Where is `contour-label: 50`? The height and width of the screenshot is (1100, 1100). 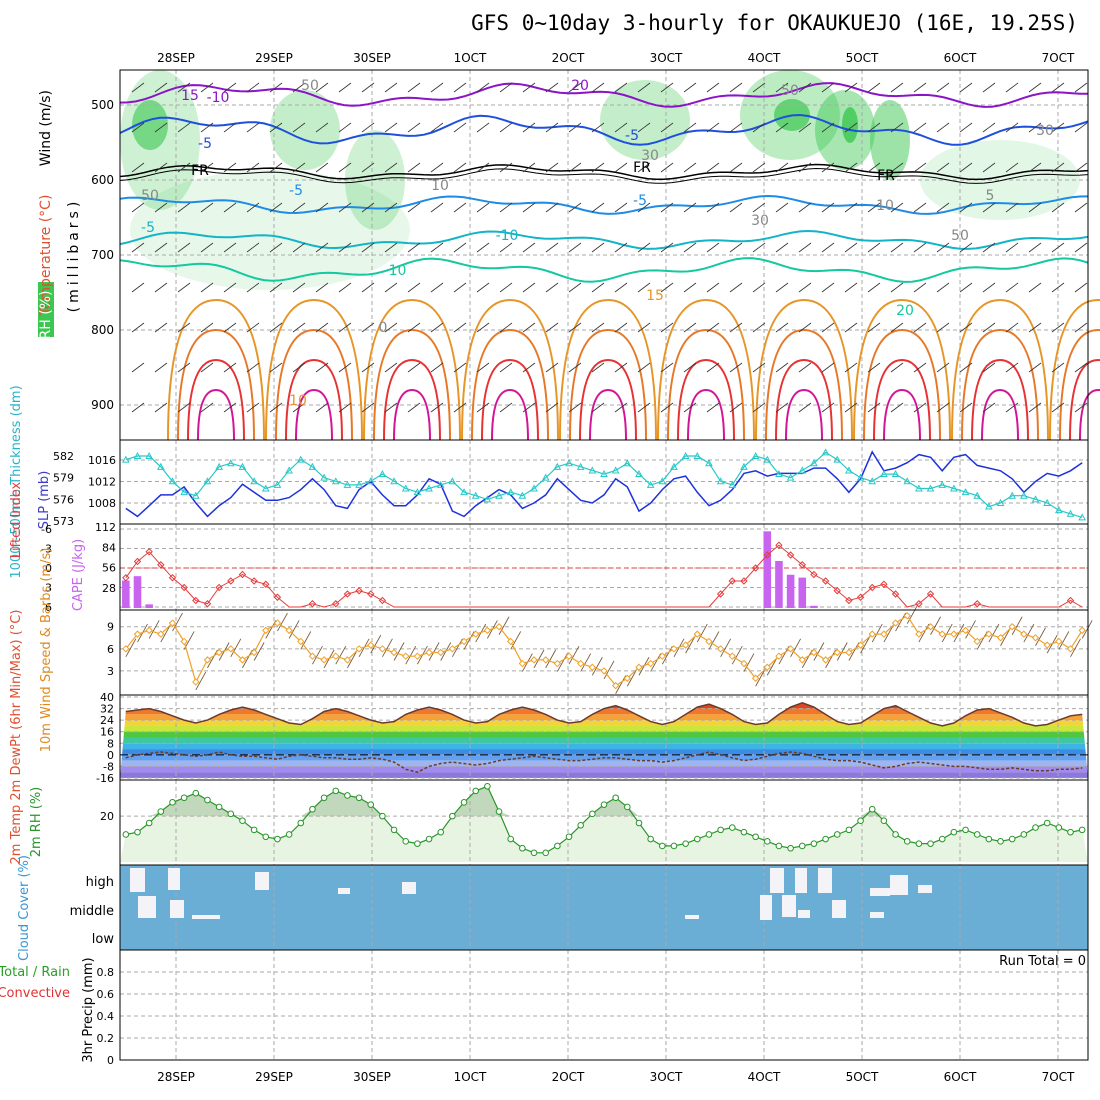
contour-label: 50 is located at coordinates (150, 196).